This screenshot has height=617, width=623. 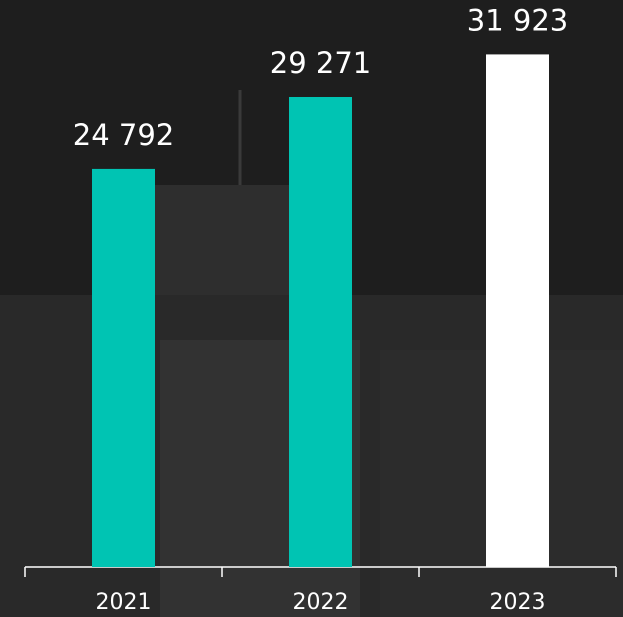 What do you see at coordinates (124, 602) in the screenshot?
I see `x-tick-label: 2021` at bounding box center [124, 602].